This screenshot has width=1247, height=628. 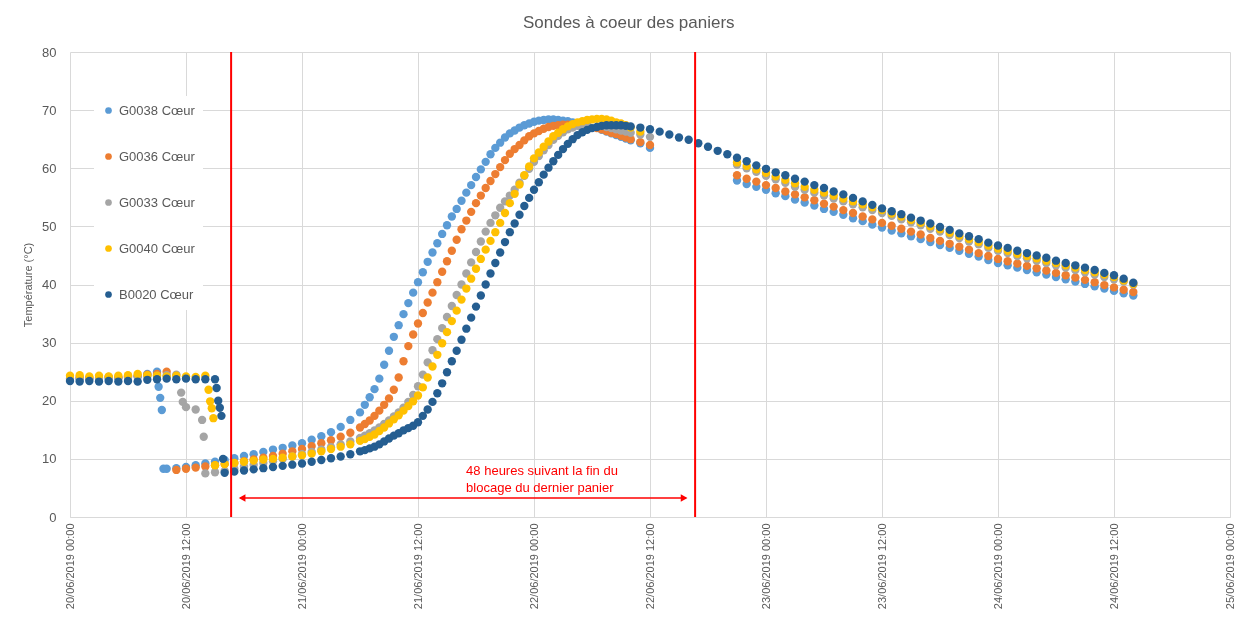 I want to click on legend-label: G0038 Cœur, so click(x=157, y=110).